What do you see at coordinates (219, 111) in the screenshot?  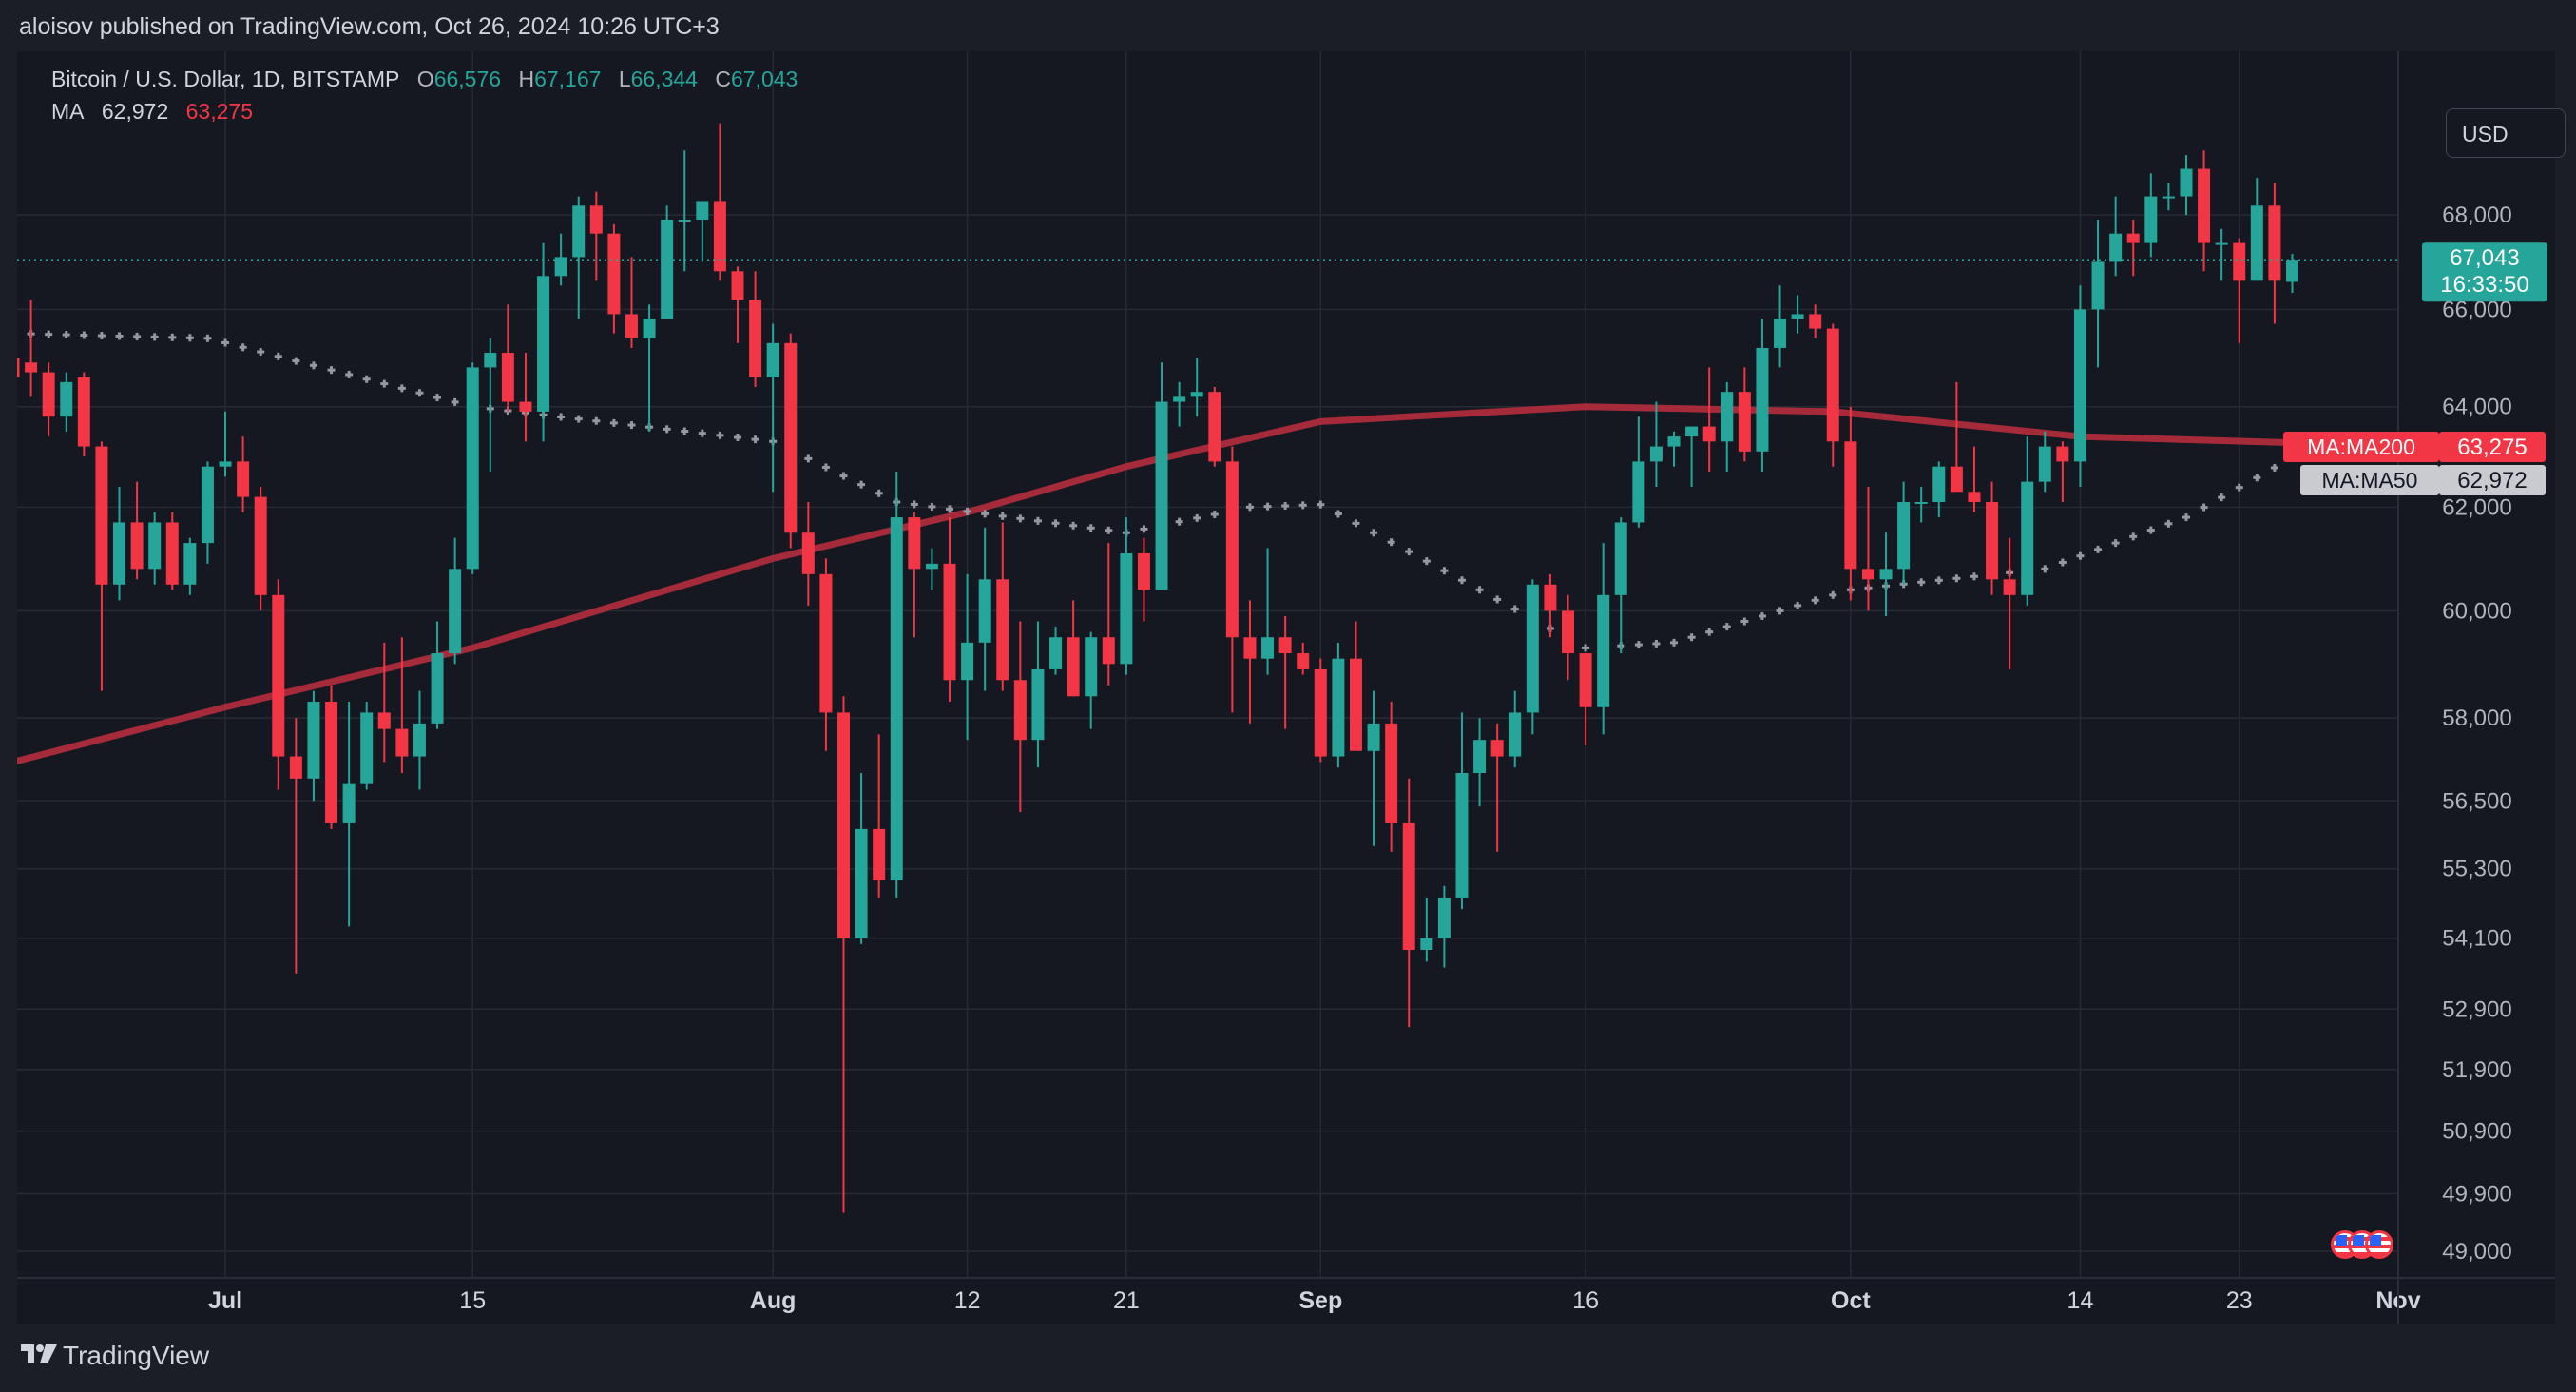 I see `ma200-legend-value: 63,275` at bounding box center [219, 111].